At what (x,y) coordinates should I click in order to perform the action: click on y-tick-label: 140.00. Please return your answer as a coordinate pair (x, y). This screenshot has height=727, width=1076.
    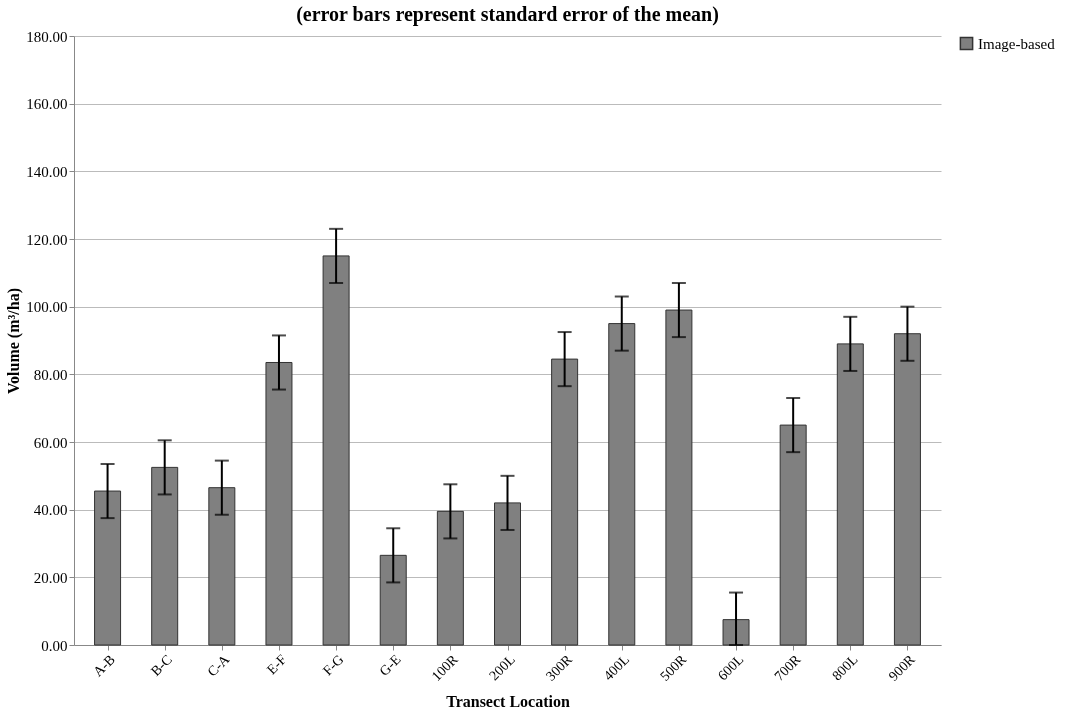
    Looking at the image, I should click on (47, 171).